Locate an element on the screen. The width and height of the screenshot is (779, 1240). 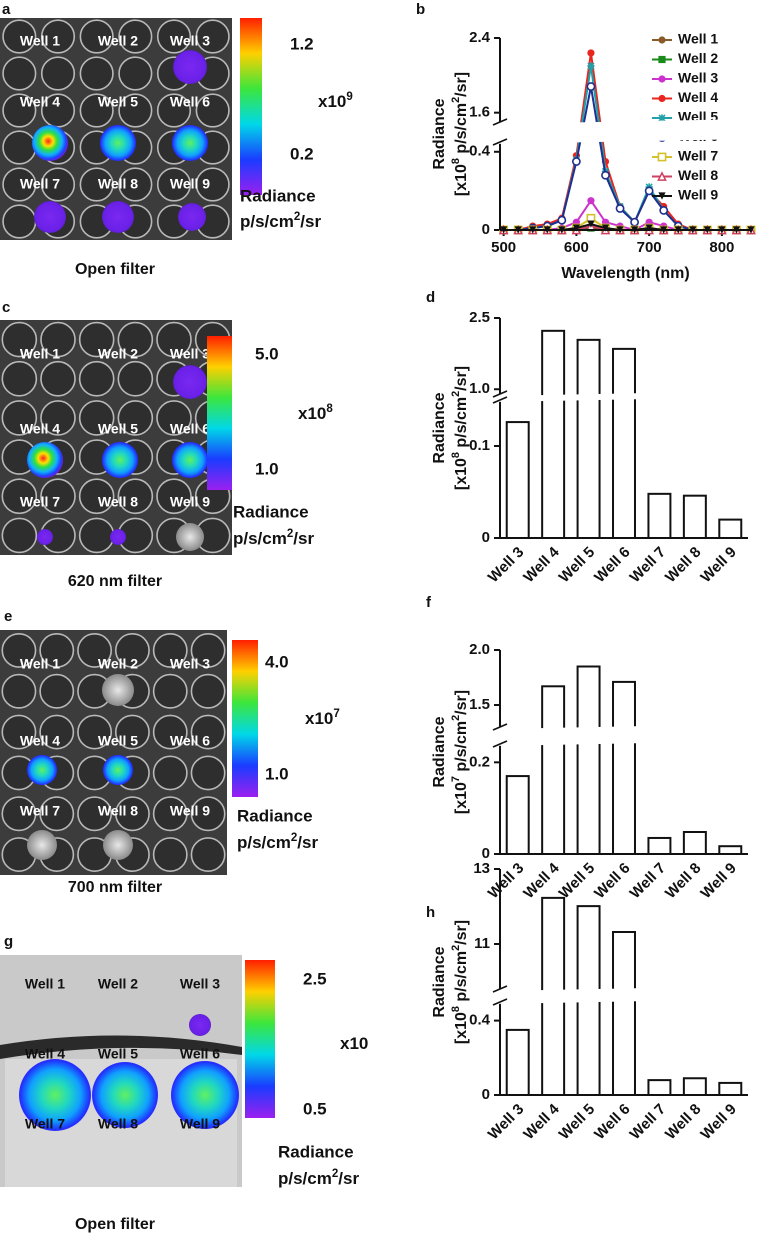
y-tick-label: 1.5 is located at coordinates (479, 704).